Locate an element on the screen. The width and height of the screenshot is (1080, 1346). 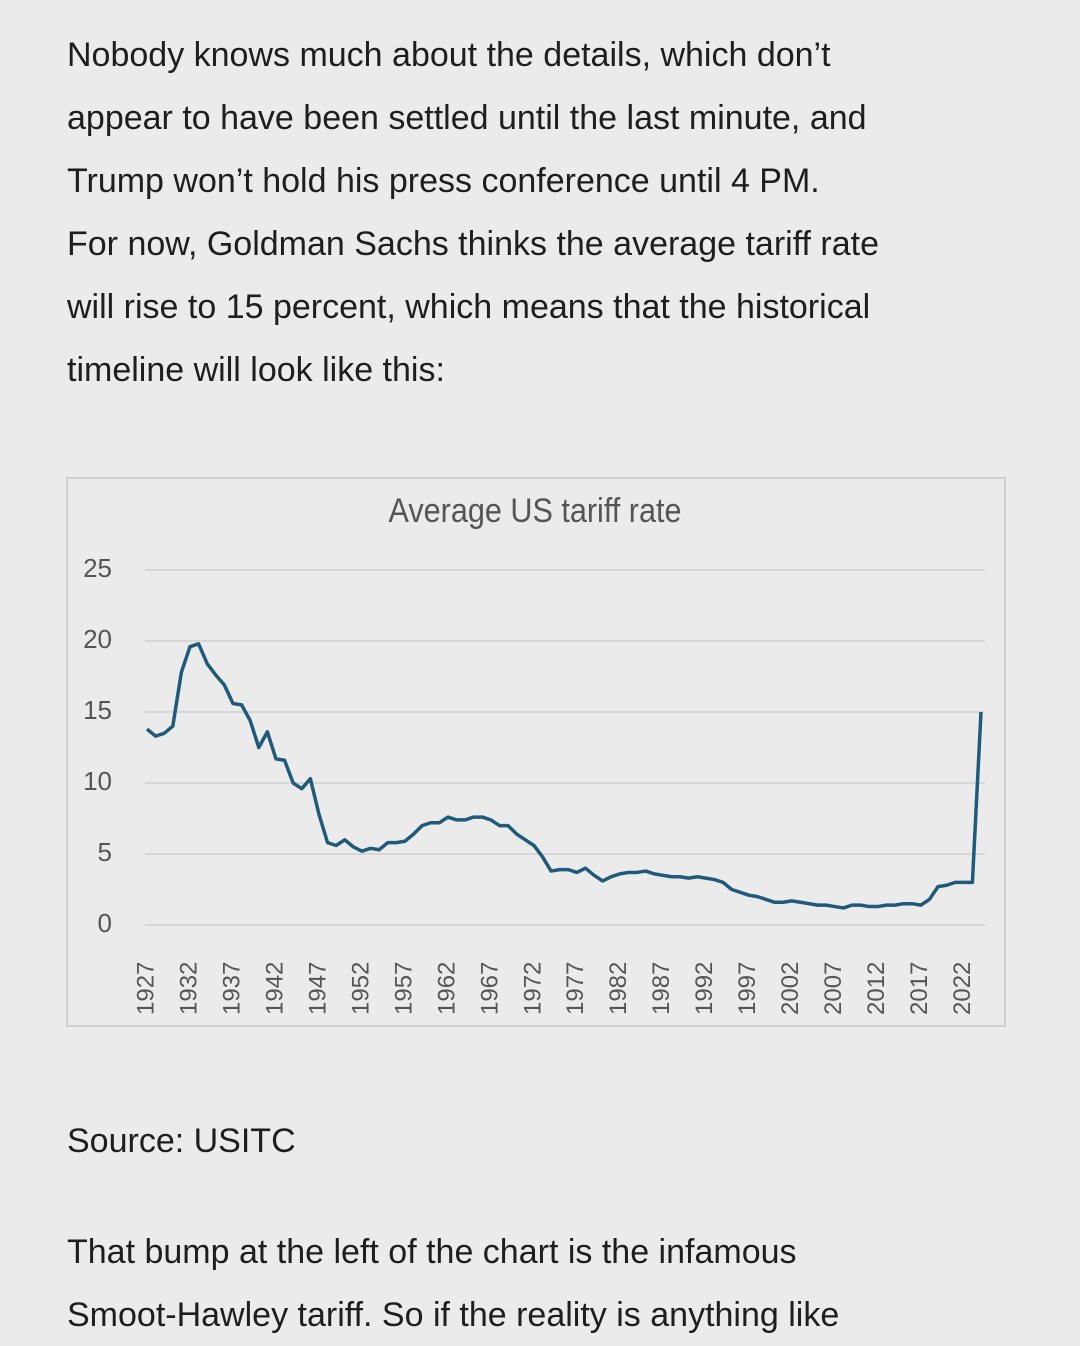
x-tick-label: 2012 is located at coordinates (876, 988).